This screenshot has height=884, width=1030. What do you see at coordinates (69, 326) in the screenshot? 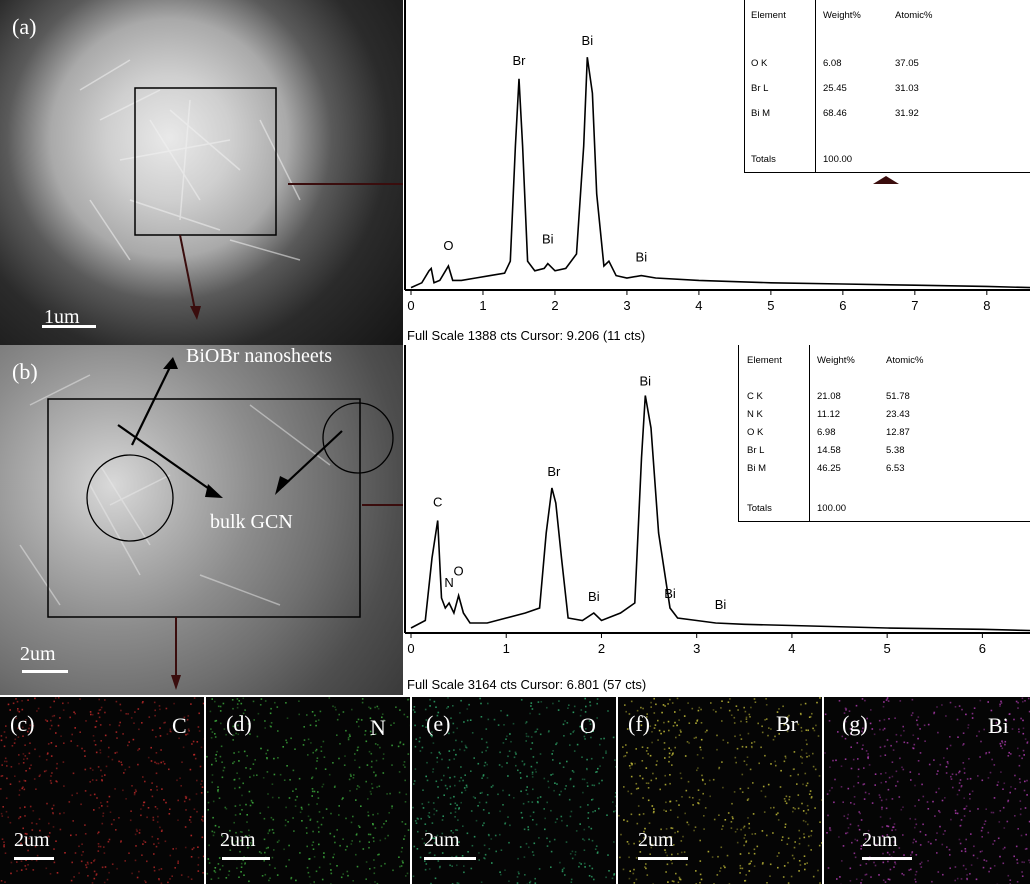
I see `scale-bar-a` at bounding box center [69, 326].